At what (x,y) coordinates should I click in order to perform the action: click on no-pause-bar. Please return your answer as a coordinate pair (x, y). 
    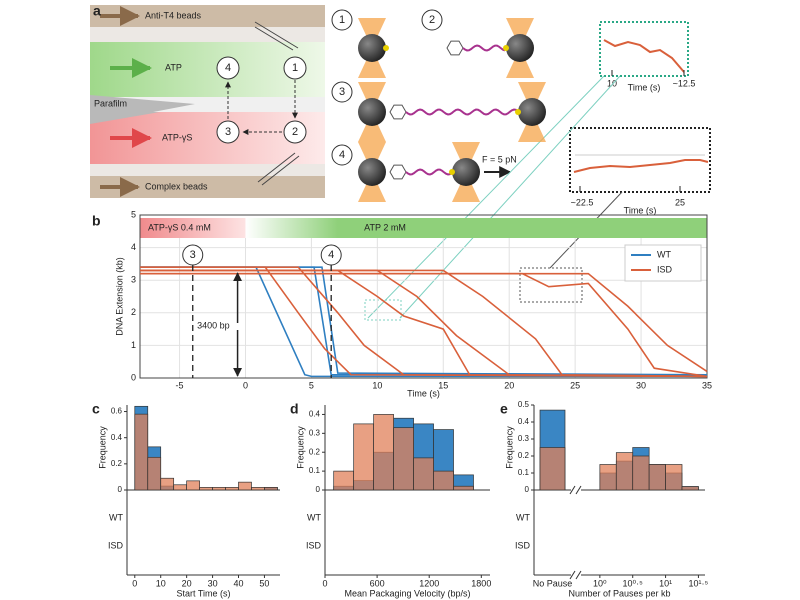
    Looking at the image, I should click on (552, 469).